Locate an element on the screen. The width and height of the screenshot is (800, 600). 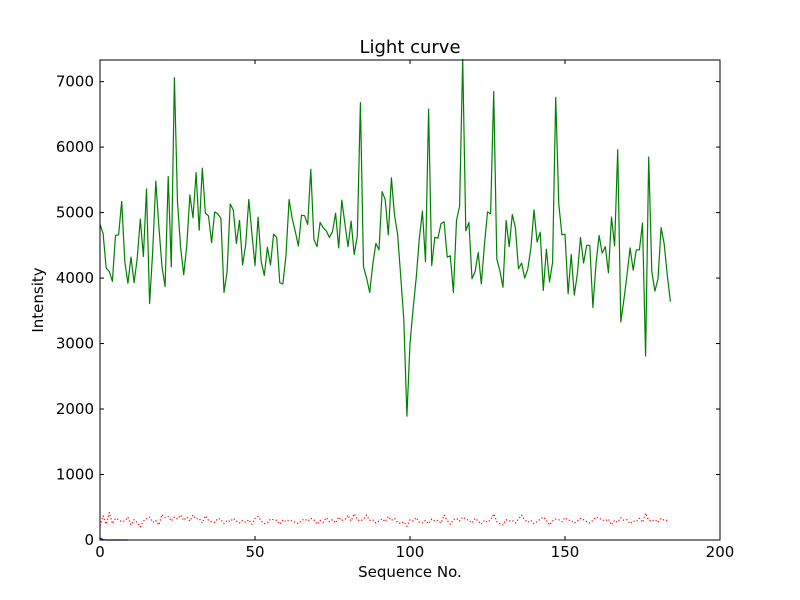
y-tick-label: 4000 is located at coordinates (75, 278).